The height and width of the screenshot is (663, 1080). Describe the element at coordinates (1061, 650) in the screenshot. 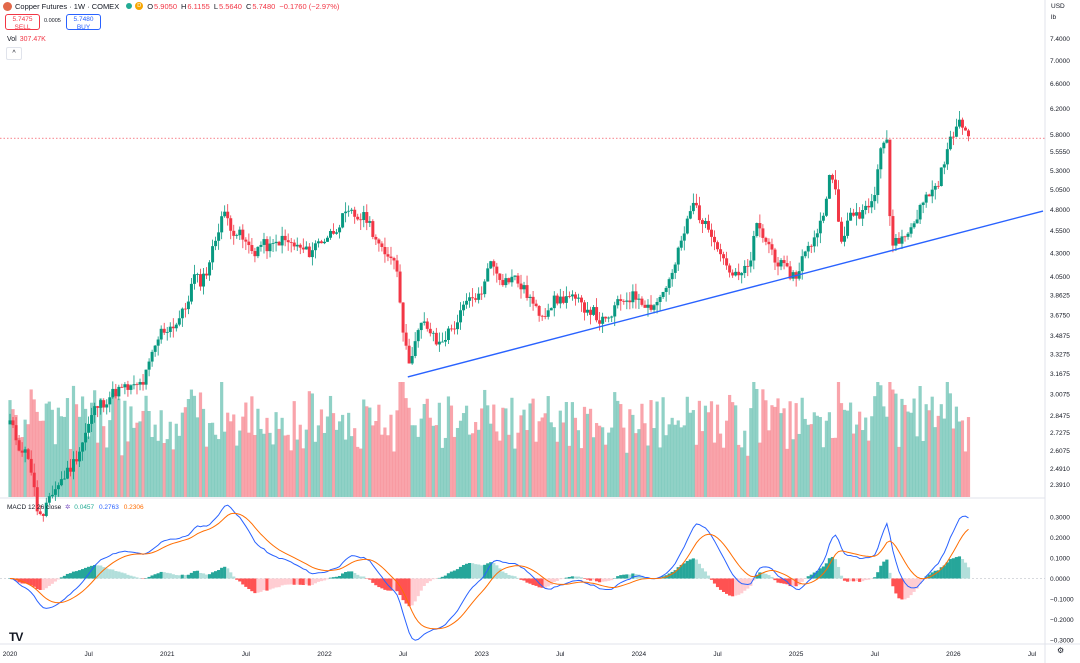

I see `gear-icon: ⚙` at that location.